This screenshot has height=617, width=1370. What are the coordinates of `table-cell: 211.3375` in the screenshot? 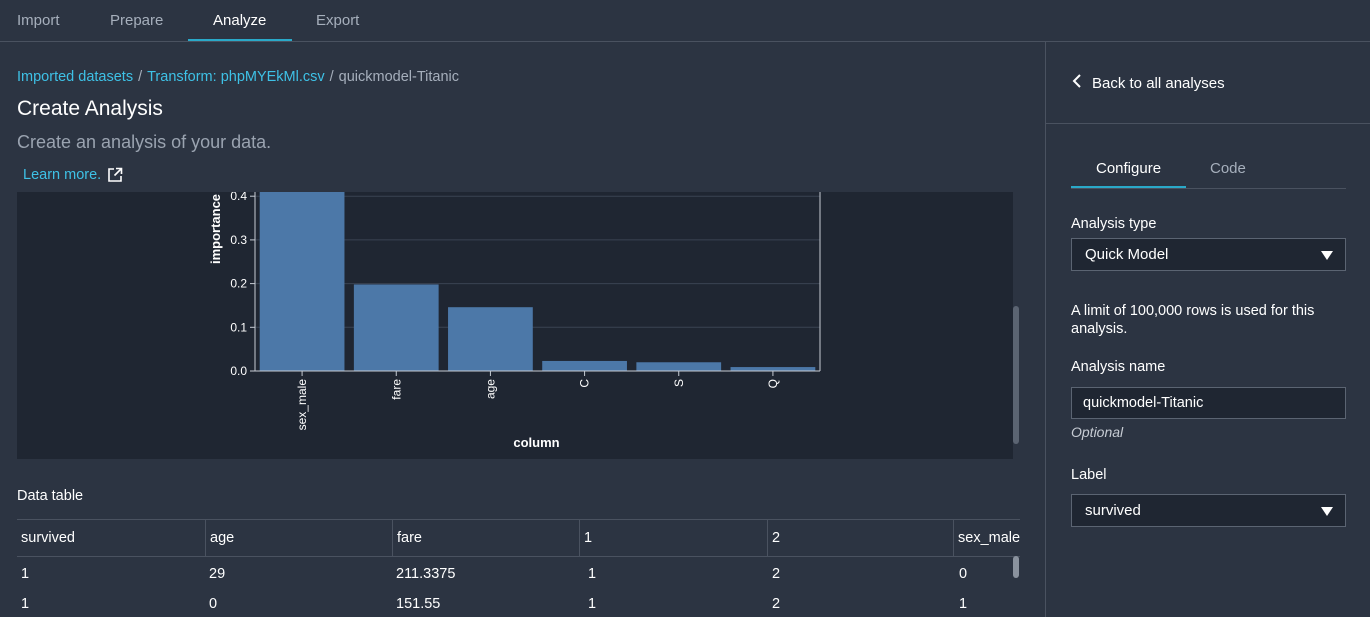 It's located at (426, 574).